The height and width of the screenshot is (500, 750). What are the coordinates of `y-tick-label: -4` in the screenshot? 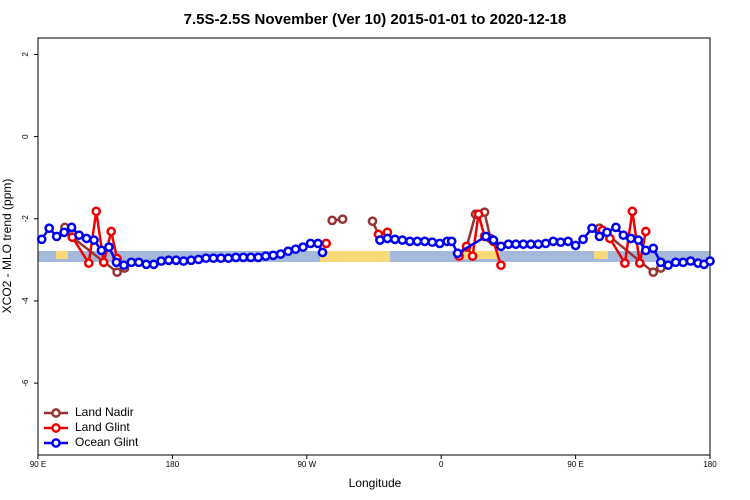 It's located at (25, 301).